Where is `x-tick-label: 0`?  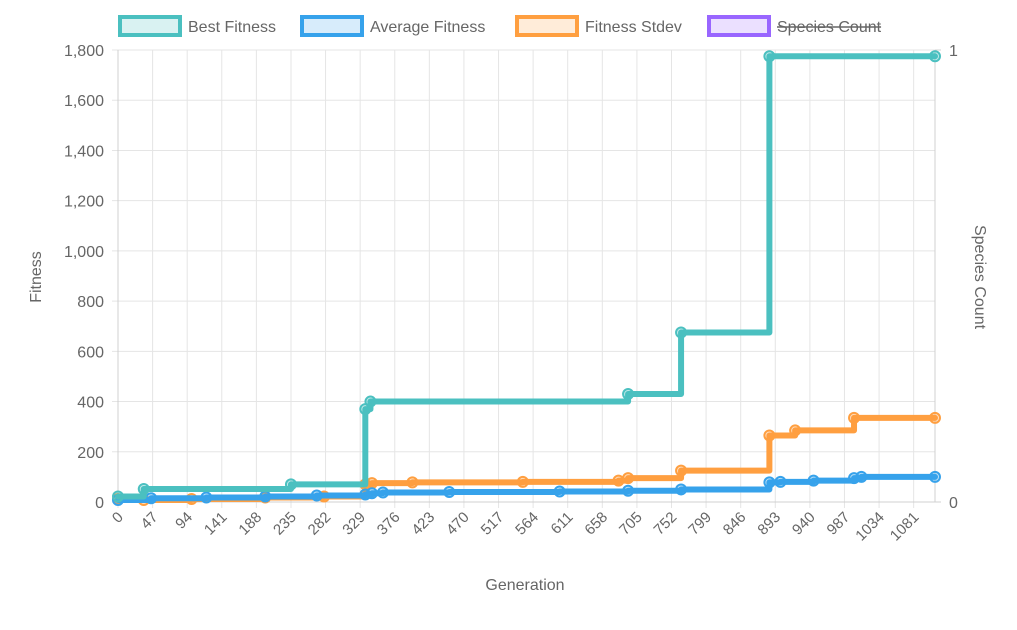
x-tick-label: 0 is located at coordinates (118, 518).